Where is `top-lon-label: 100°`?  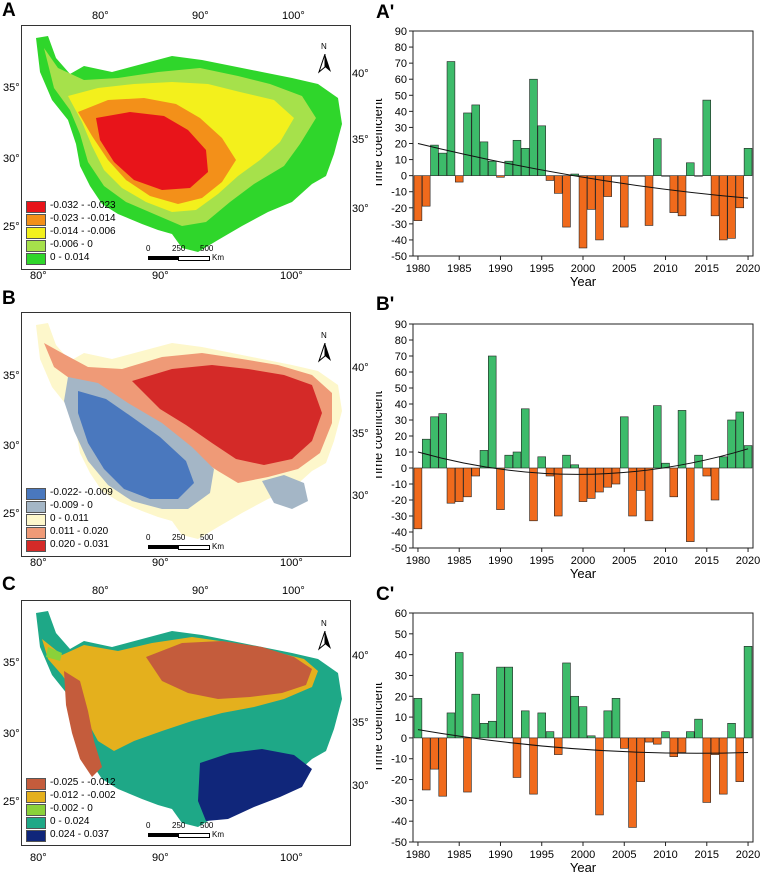
top-lon-label: 100° is located at coordinates (293, 16).